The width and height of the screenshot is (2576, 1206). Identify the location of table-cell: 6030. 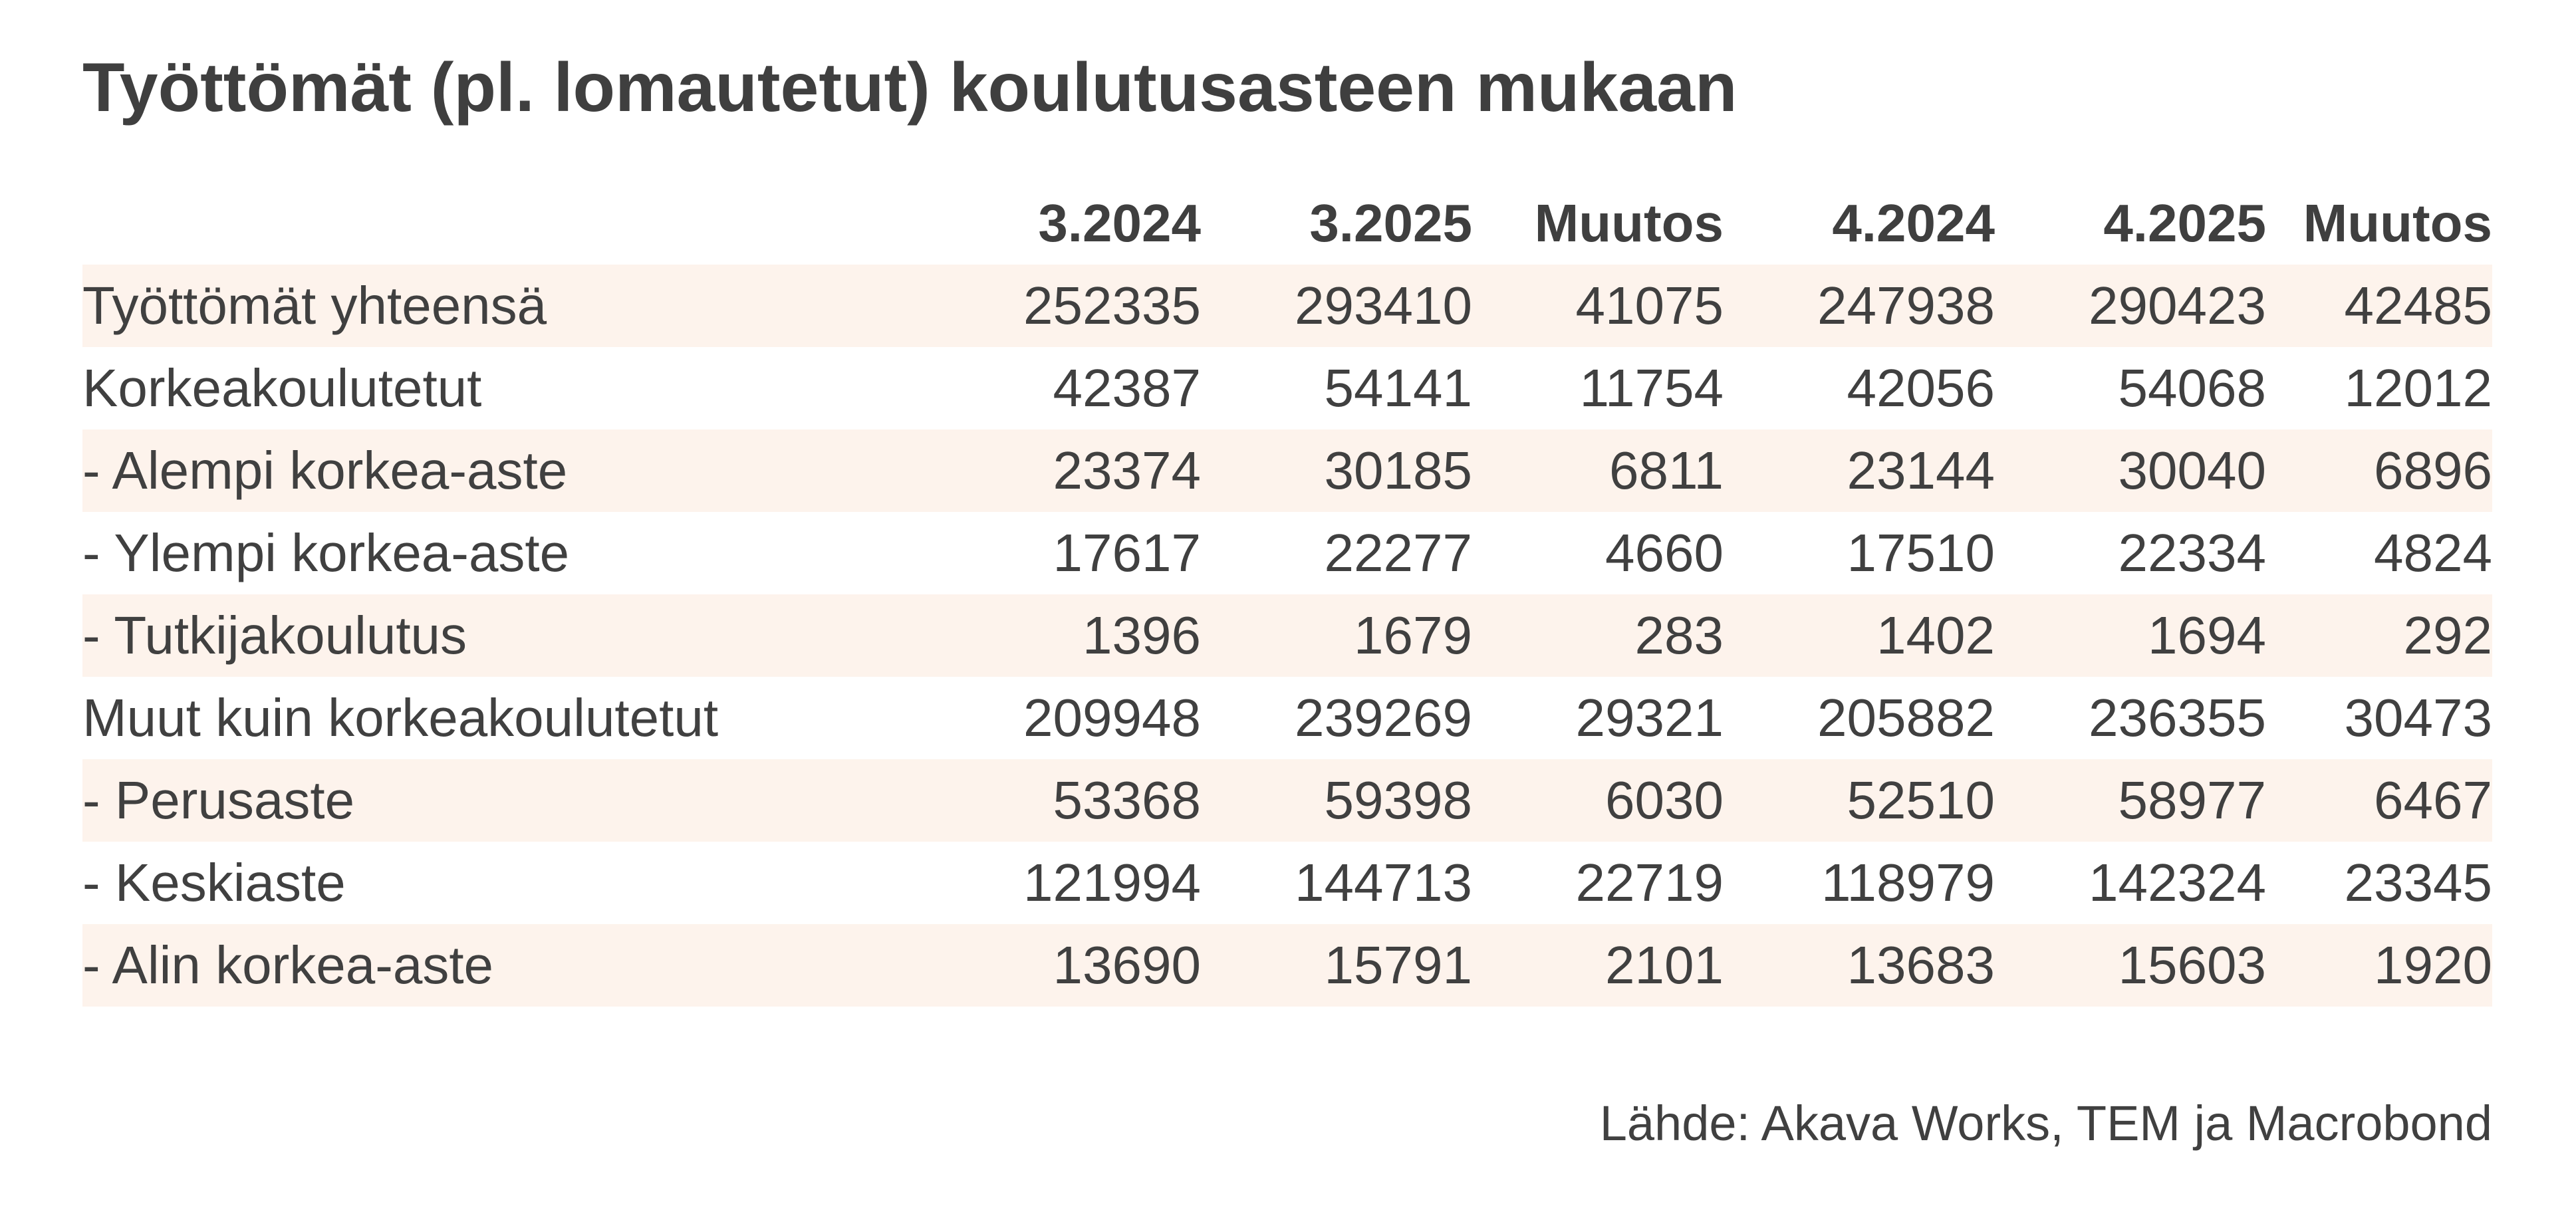
(1598, 800).